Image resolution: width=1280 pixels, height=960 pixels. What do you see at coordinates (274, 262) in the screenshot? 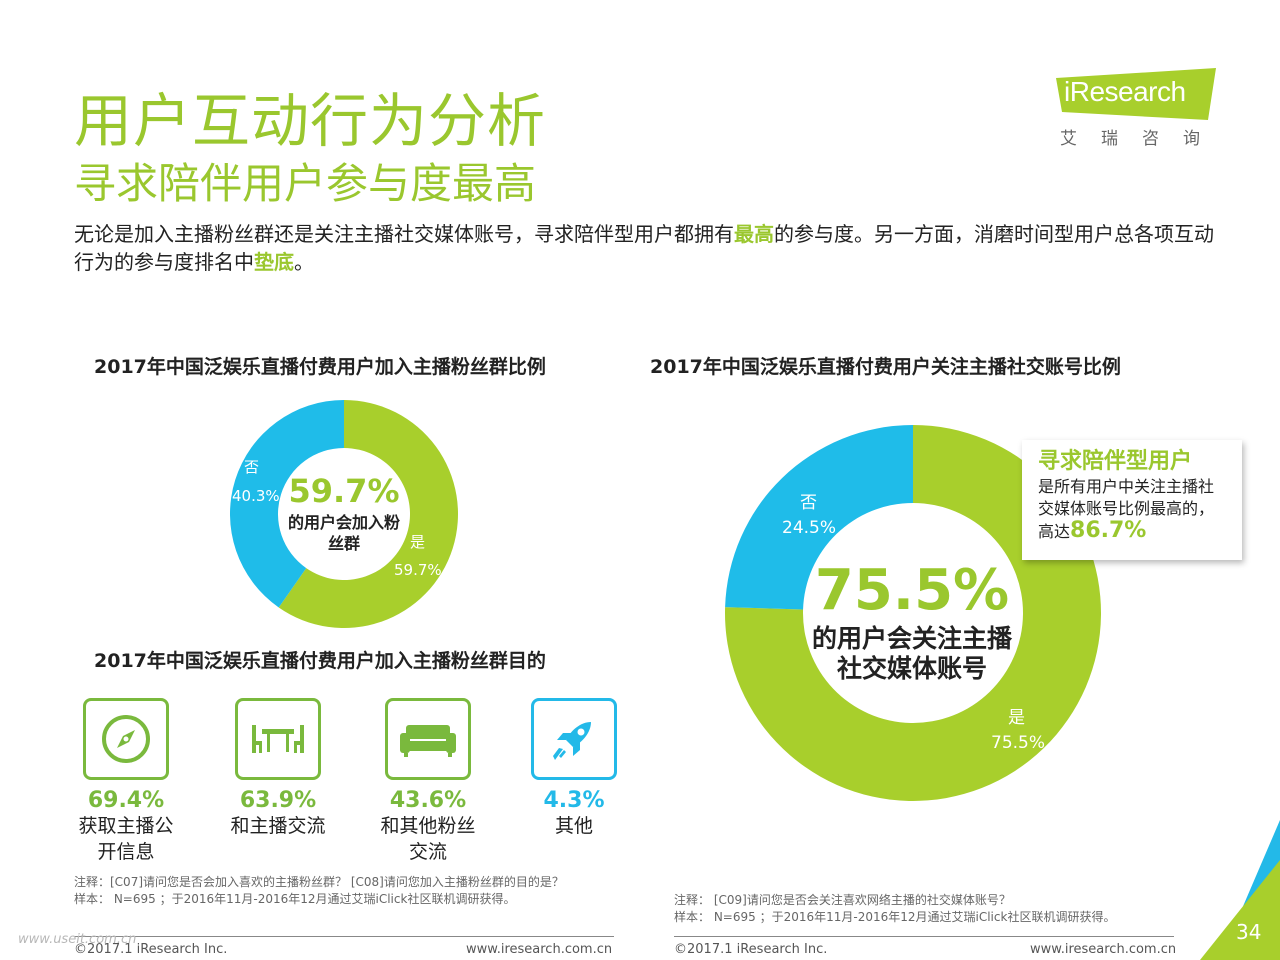
I see `desc-highlight-2: 垫底` at bounding box center [274, 262].